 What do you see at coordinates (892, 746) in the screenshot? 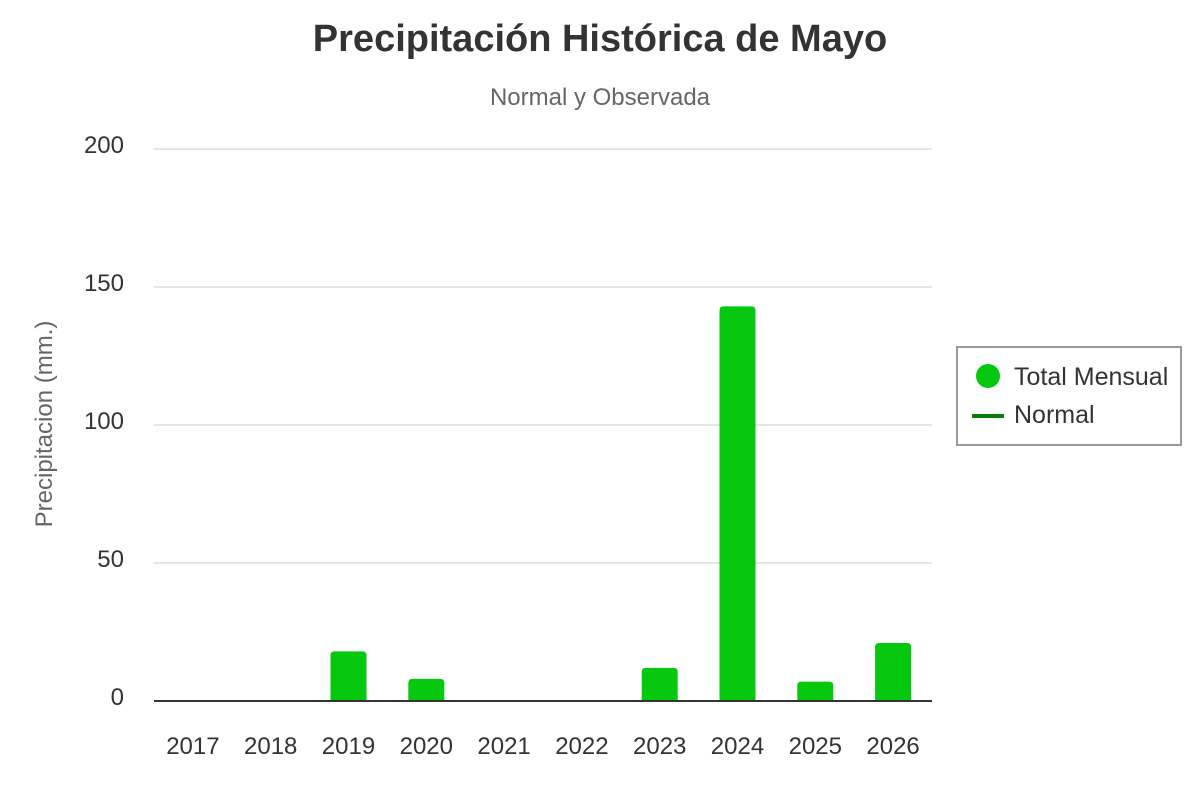
I see `x-tick-label: 2026` at bounding box center [892, 746].